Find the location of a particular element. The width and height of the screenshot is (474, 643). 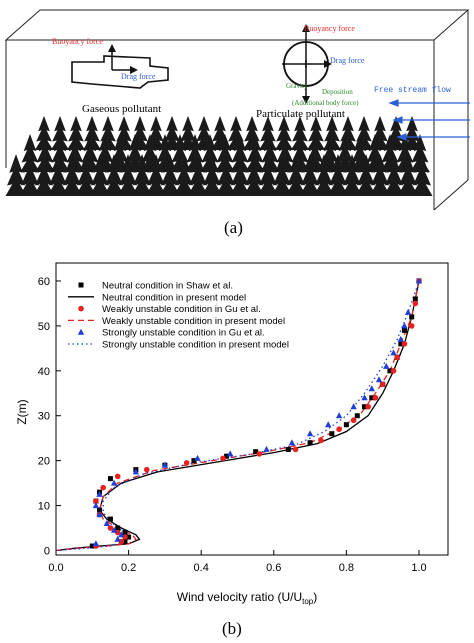

x-tick-label: 0.0 is located at coordinates (55, 568).